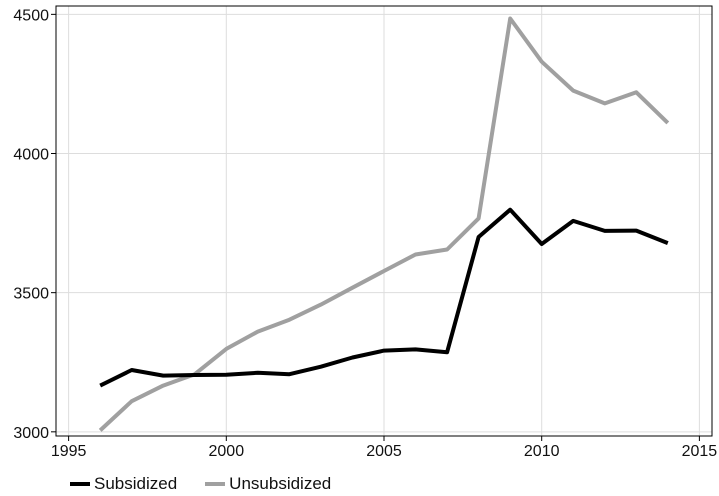  What do you see at coordinates (80, 484) in the screenshot?
I see `legend-swatch-subsidized` at bounding box center [80, 484].